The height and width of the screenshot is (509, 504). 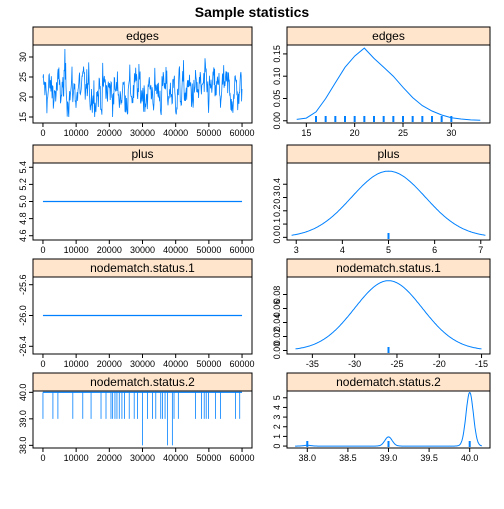 What do you see at coordinates (429, 458) in the screenshot?
I see `x-tick-label: 39.5` at bounding box center [429, 458].